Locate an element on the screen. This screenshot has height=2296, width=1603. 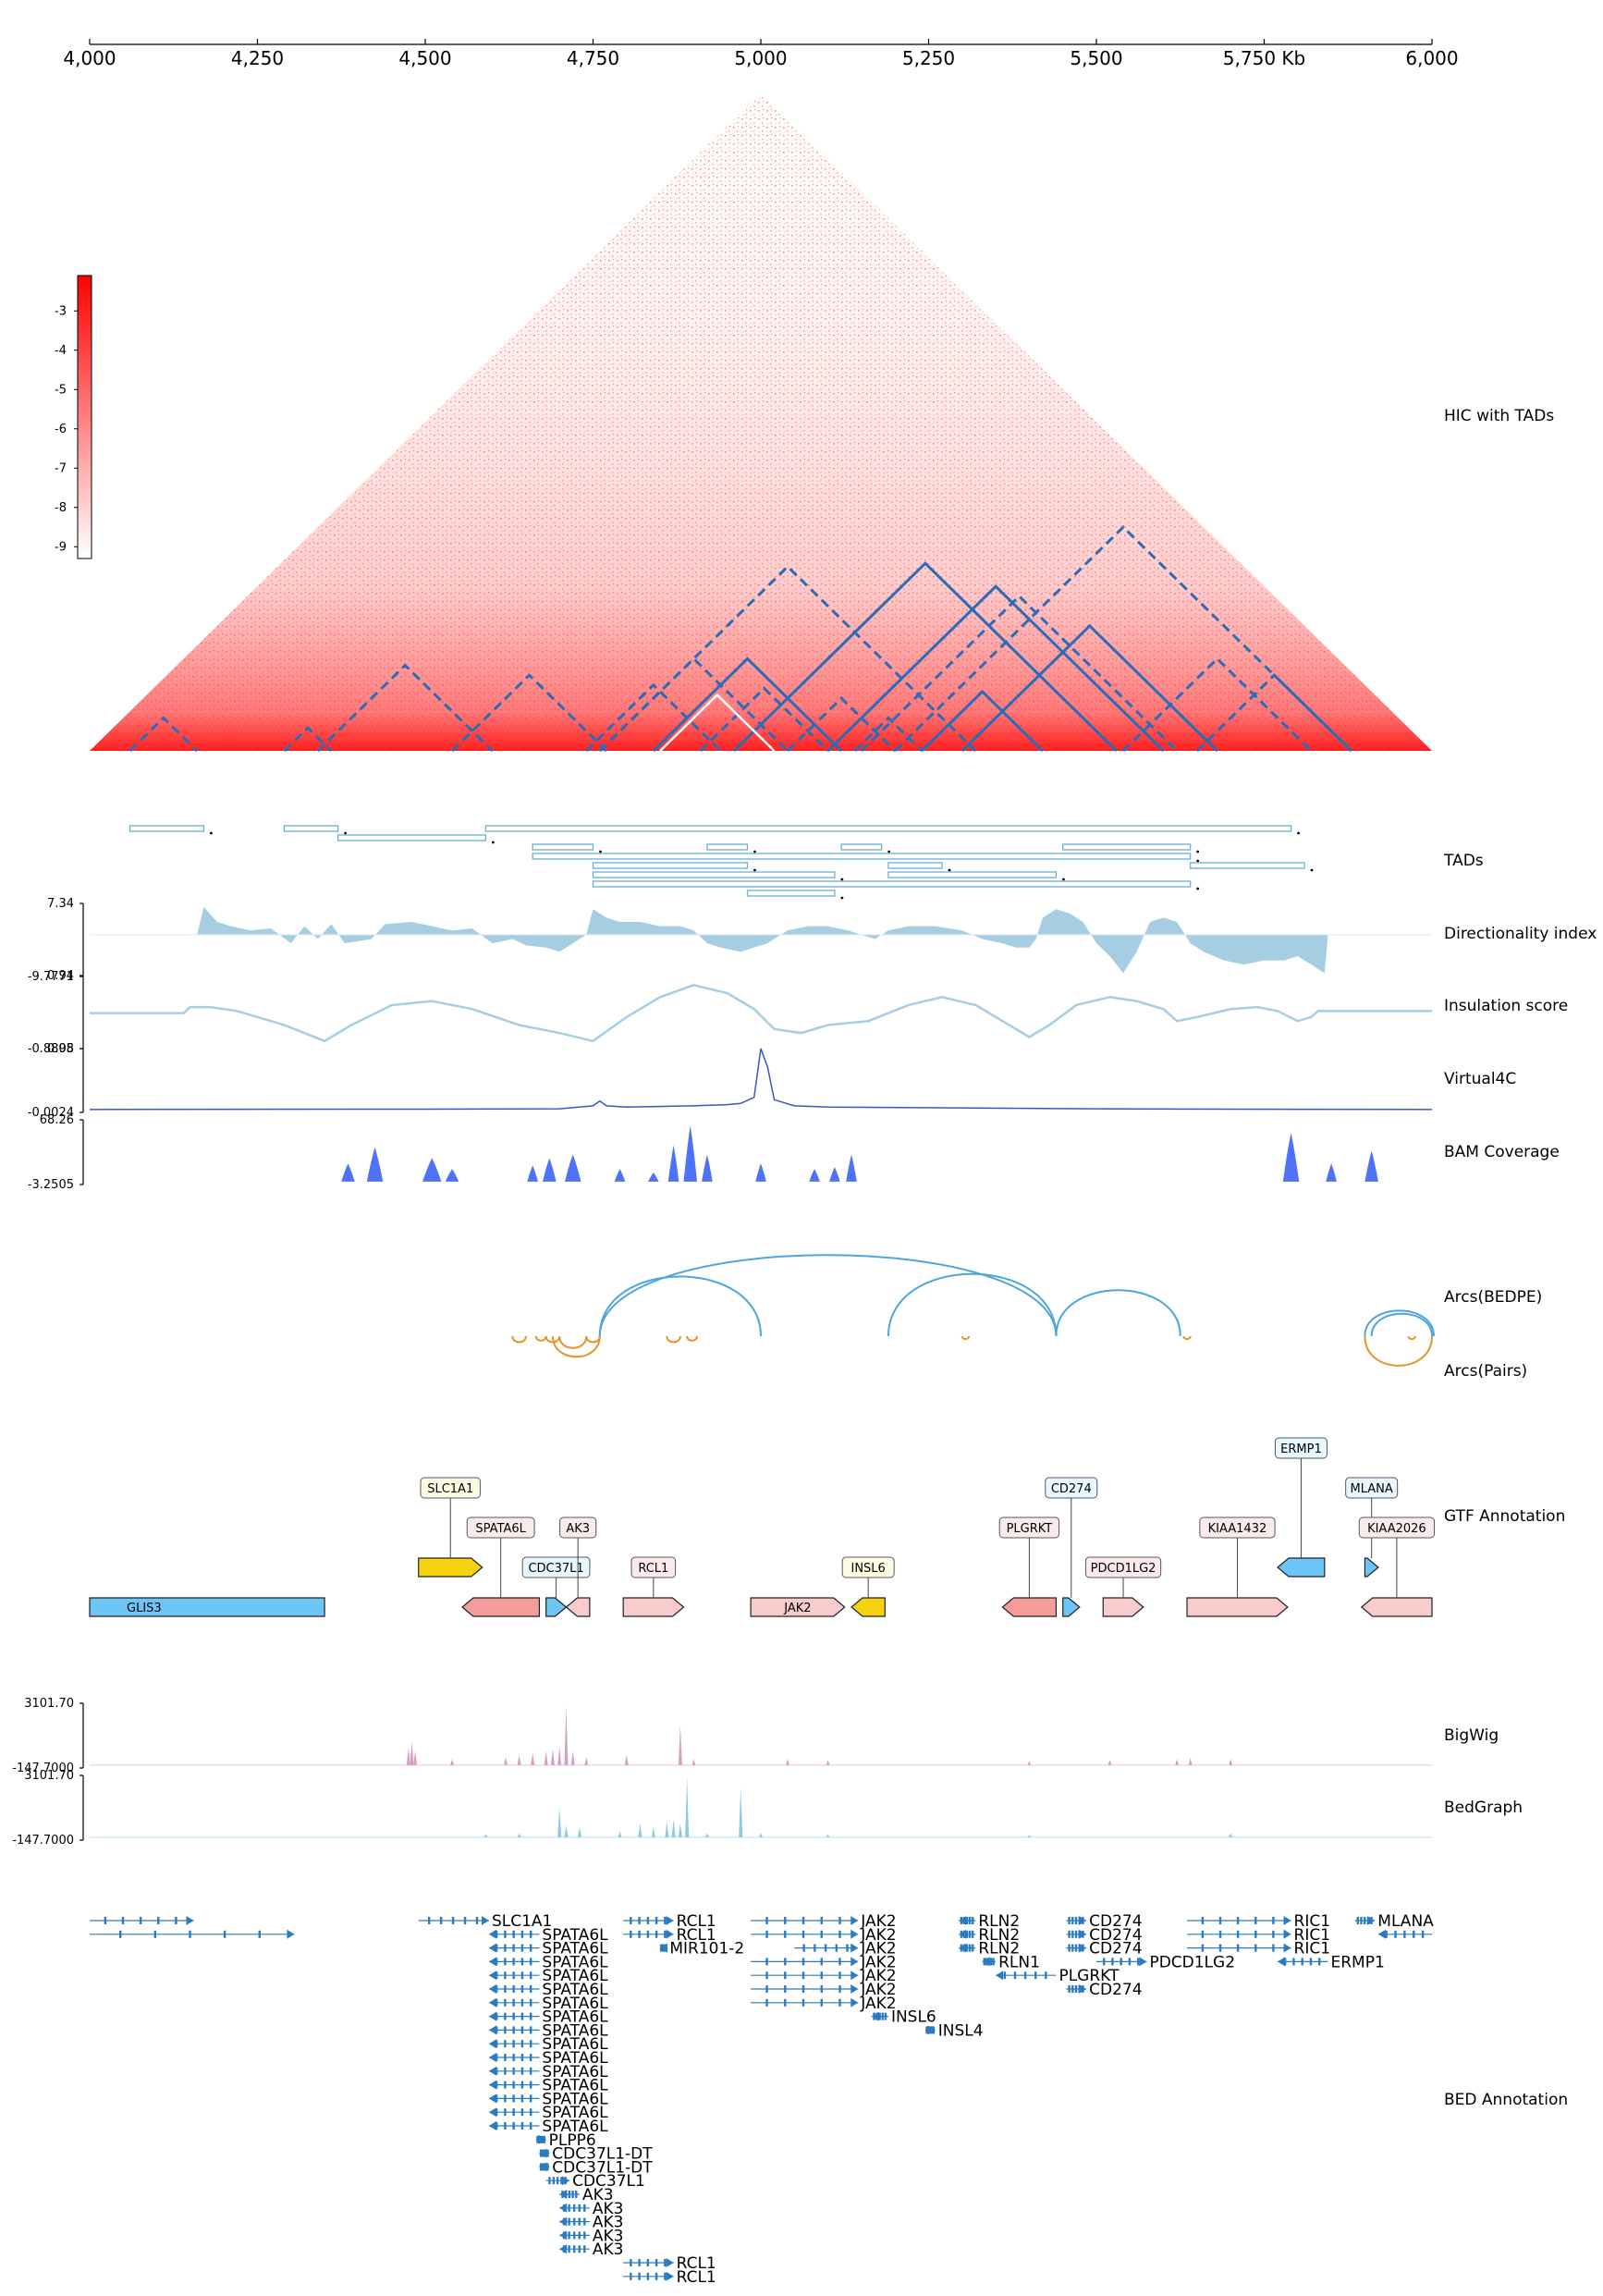
bed-feature-label: CDC37L1-DT is located at coordinates (602, 2154).